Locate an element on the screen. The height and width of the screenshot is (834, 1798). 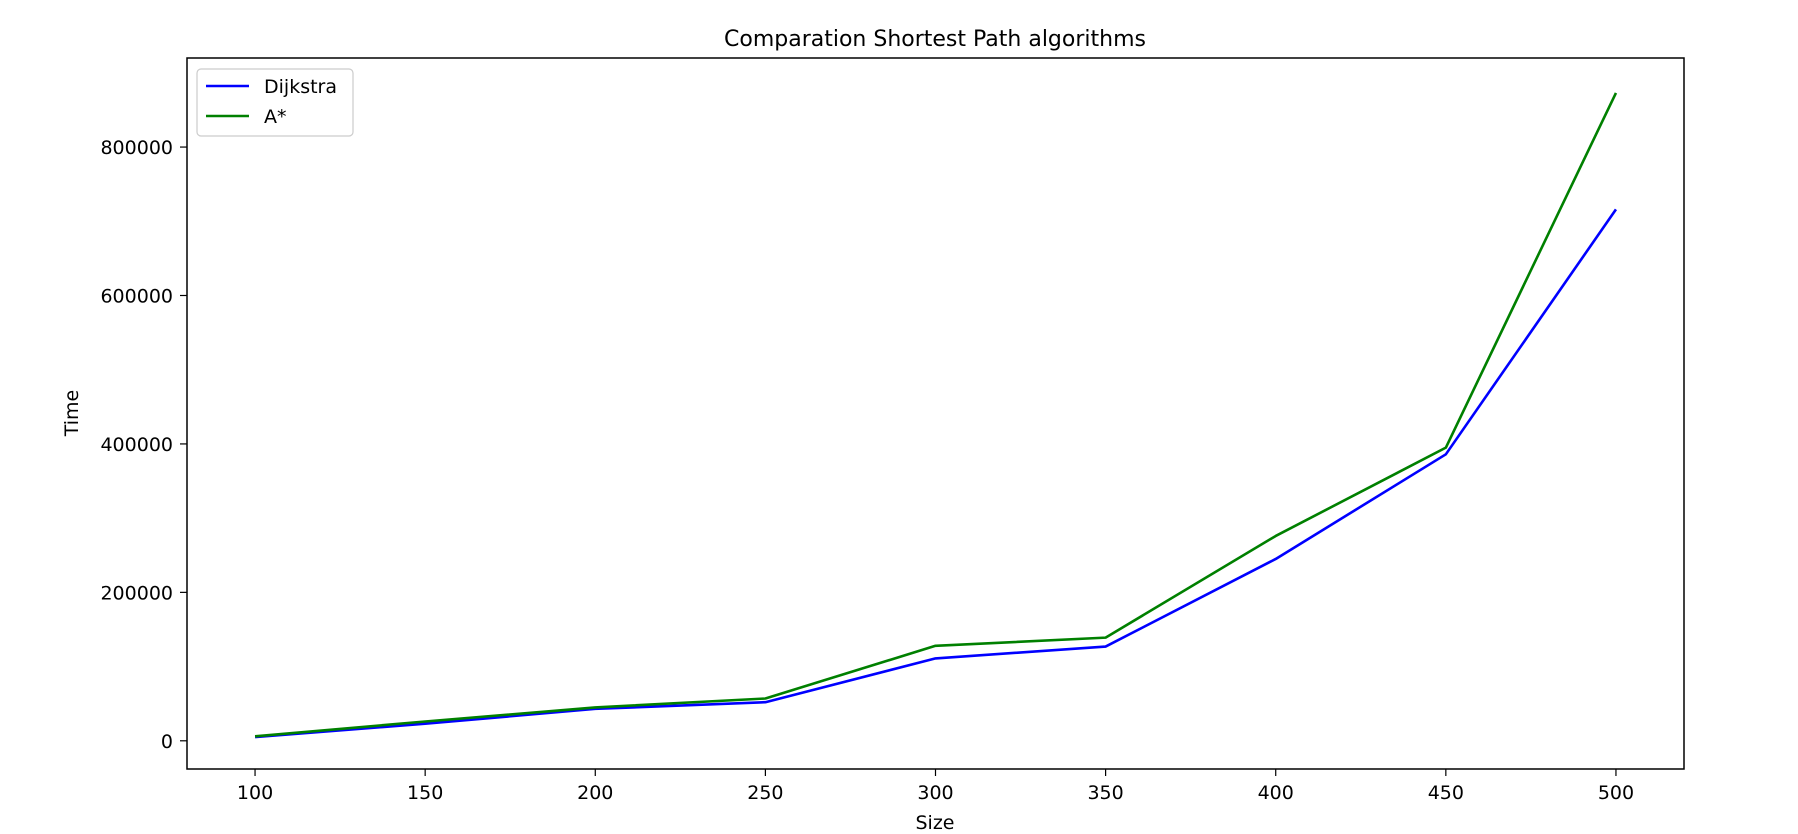
y-tick-label: 400000 is located at coordinates (136, 445).